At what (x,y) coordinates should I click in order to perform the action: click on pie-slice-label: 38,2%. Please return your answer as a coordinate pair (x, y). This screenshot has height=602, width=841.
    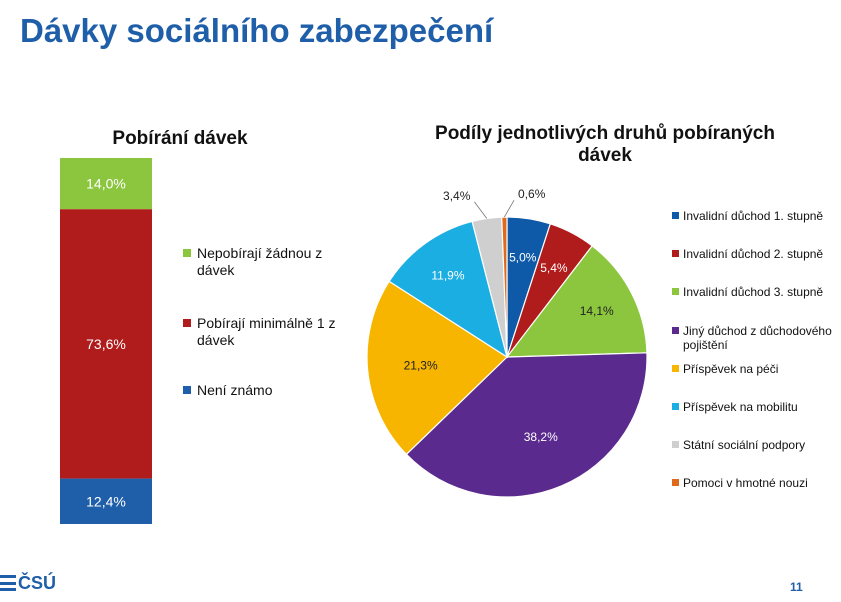
    Looking at the image, I should click on (541, 437).